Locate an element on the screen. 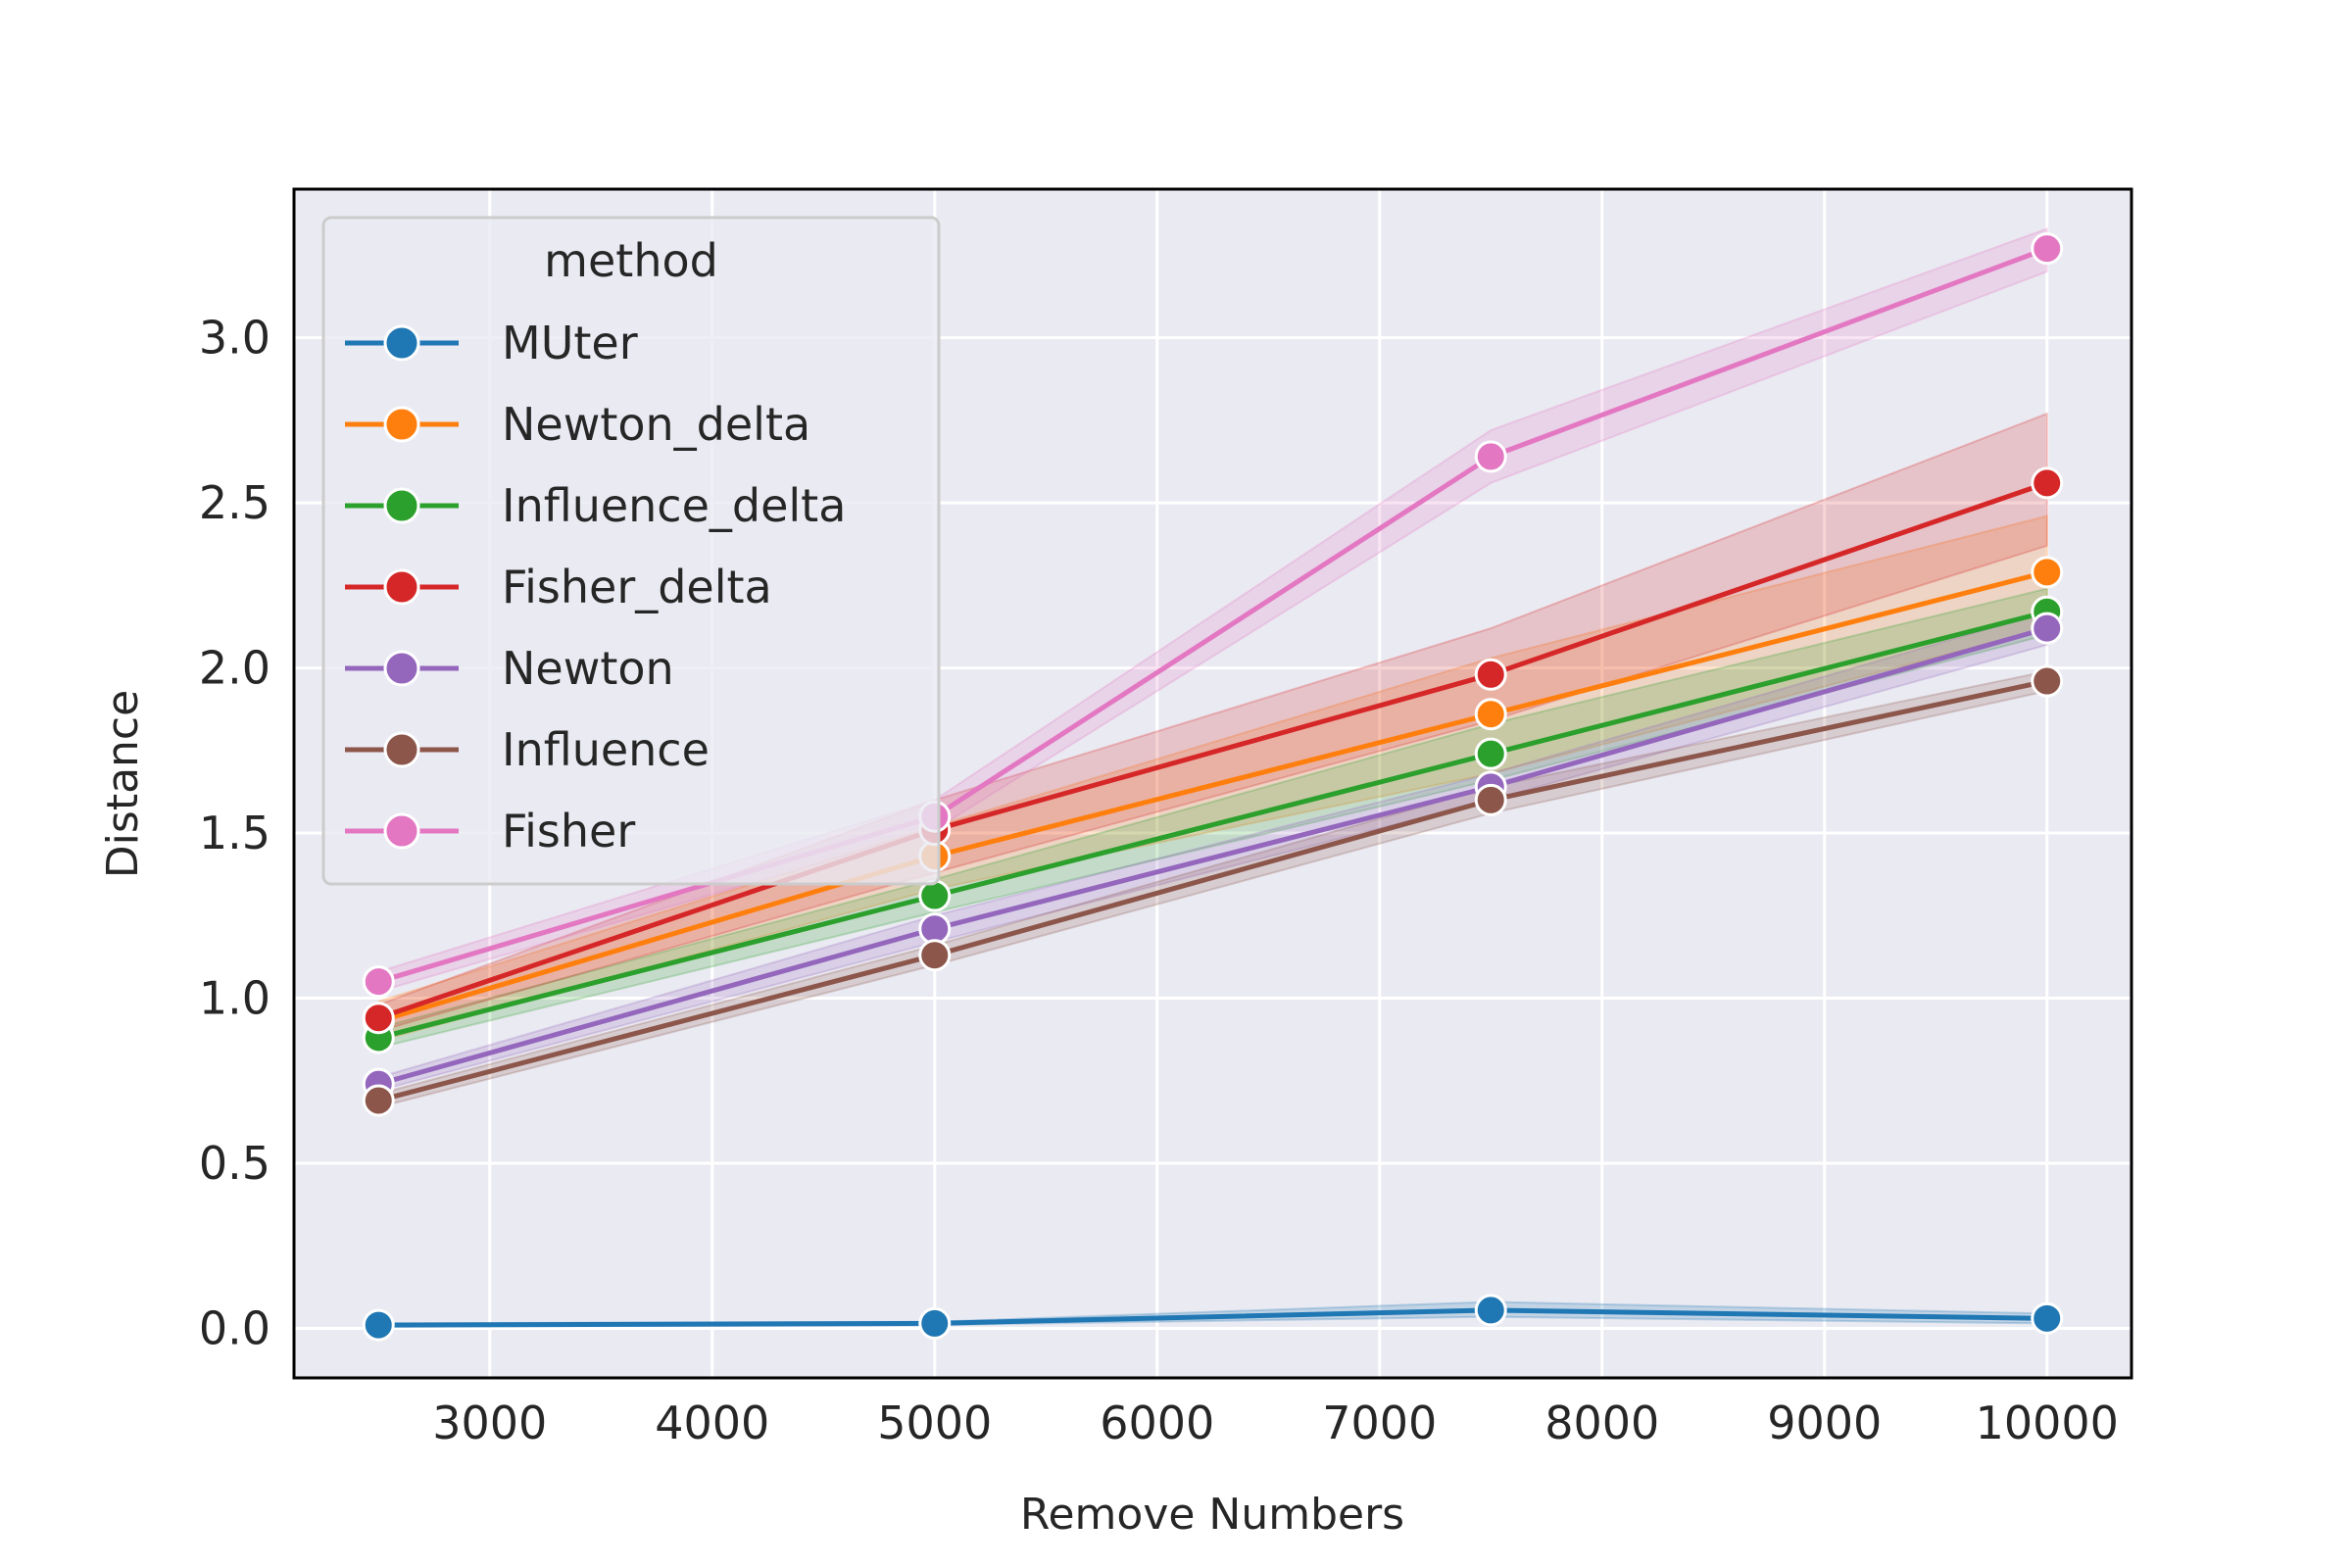 The width and height of the screenshot is (2352, 1568). y-tick-label: 2.0 is located at coordinates (234, 668).